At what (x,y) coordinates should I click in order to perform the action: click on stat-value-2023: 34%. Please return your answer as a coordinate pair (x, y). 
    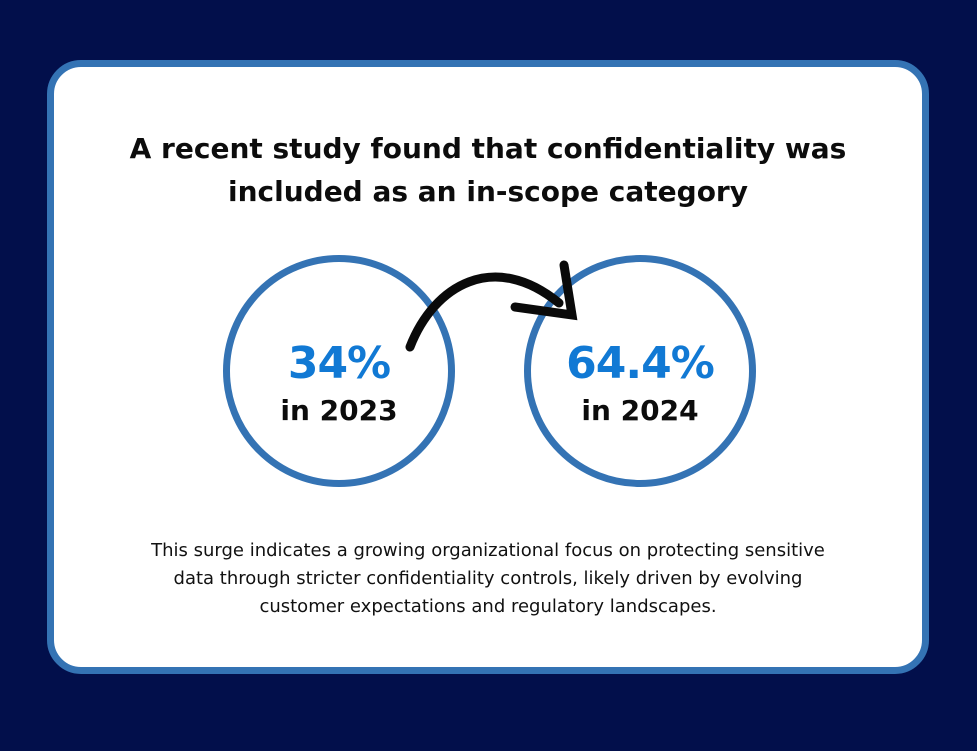
    Looking at the image, I should click on (339, 363).